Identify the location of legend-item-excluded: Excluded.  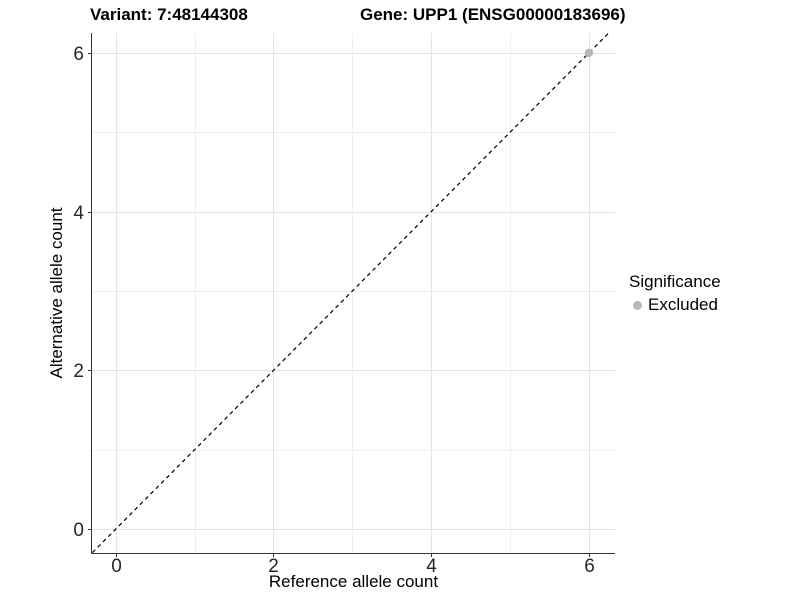
(677, 305).